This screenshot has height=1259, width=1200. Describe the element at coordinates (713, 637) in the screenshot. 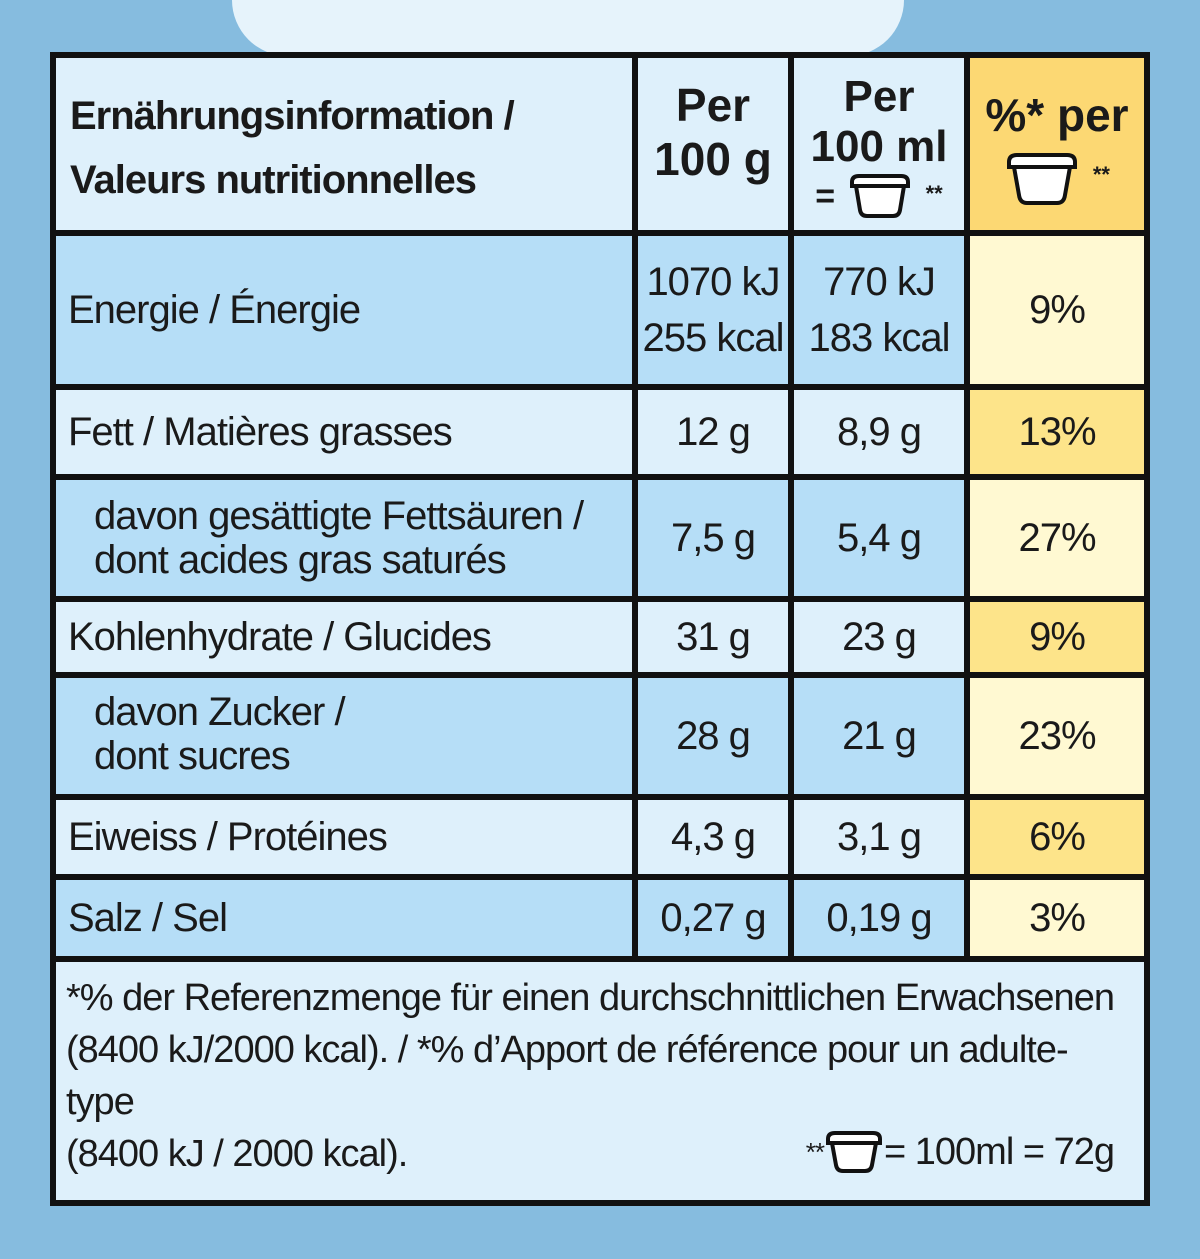

I see `row-carbs-per-100g: 31 g` at that location.